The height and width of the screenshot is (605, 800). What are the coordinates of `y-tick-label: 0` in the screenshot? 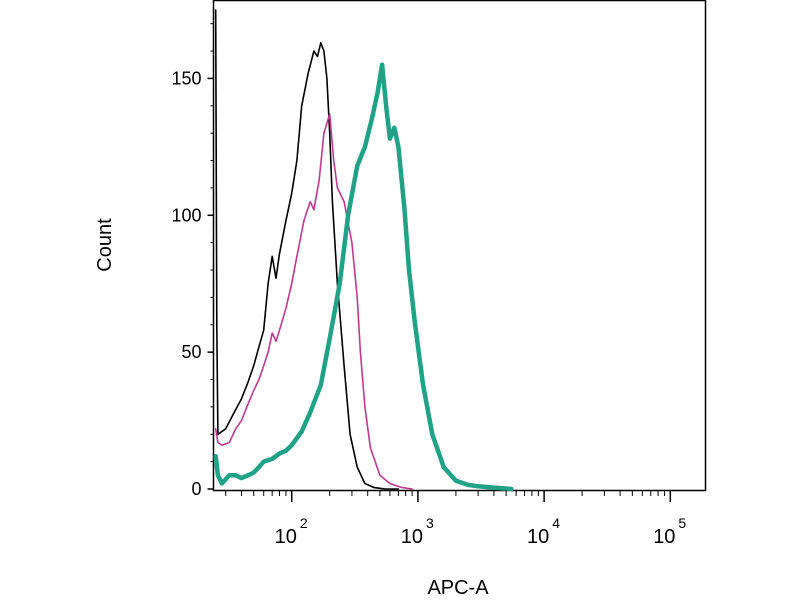 It's located at (196, 489).